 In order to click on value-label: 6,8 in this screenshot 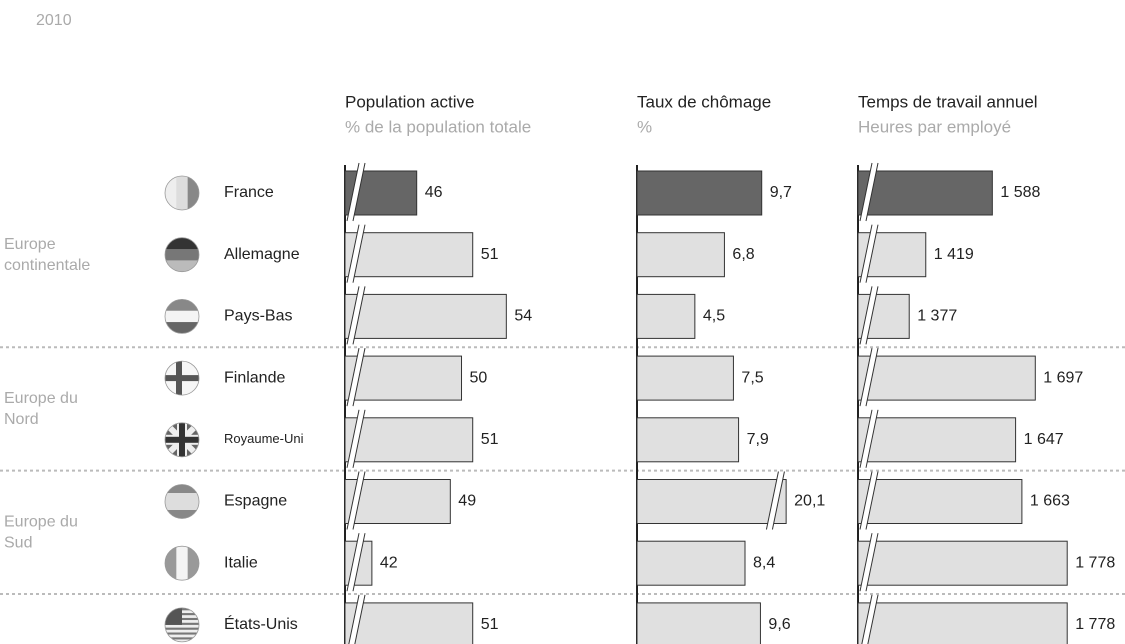, I will do `click(743, 254)`.